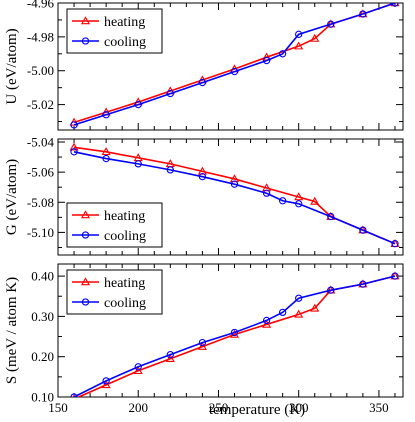 This screenshot has width=415, height=422. What do you see at coordinates (41, 5) in the screenshot?
I see `y-tick-label: -4.96` at bounding box center [41, 5].